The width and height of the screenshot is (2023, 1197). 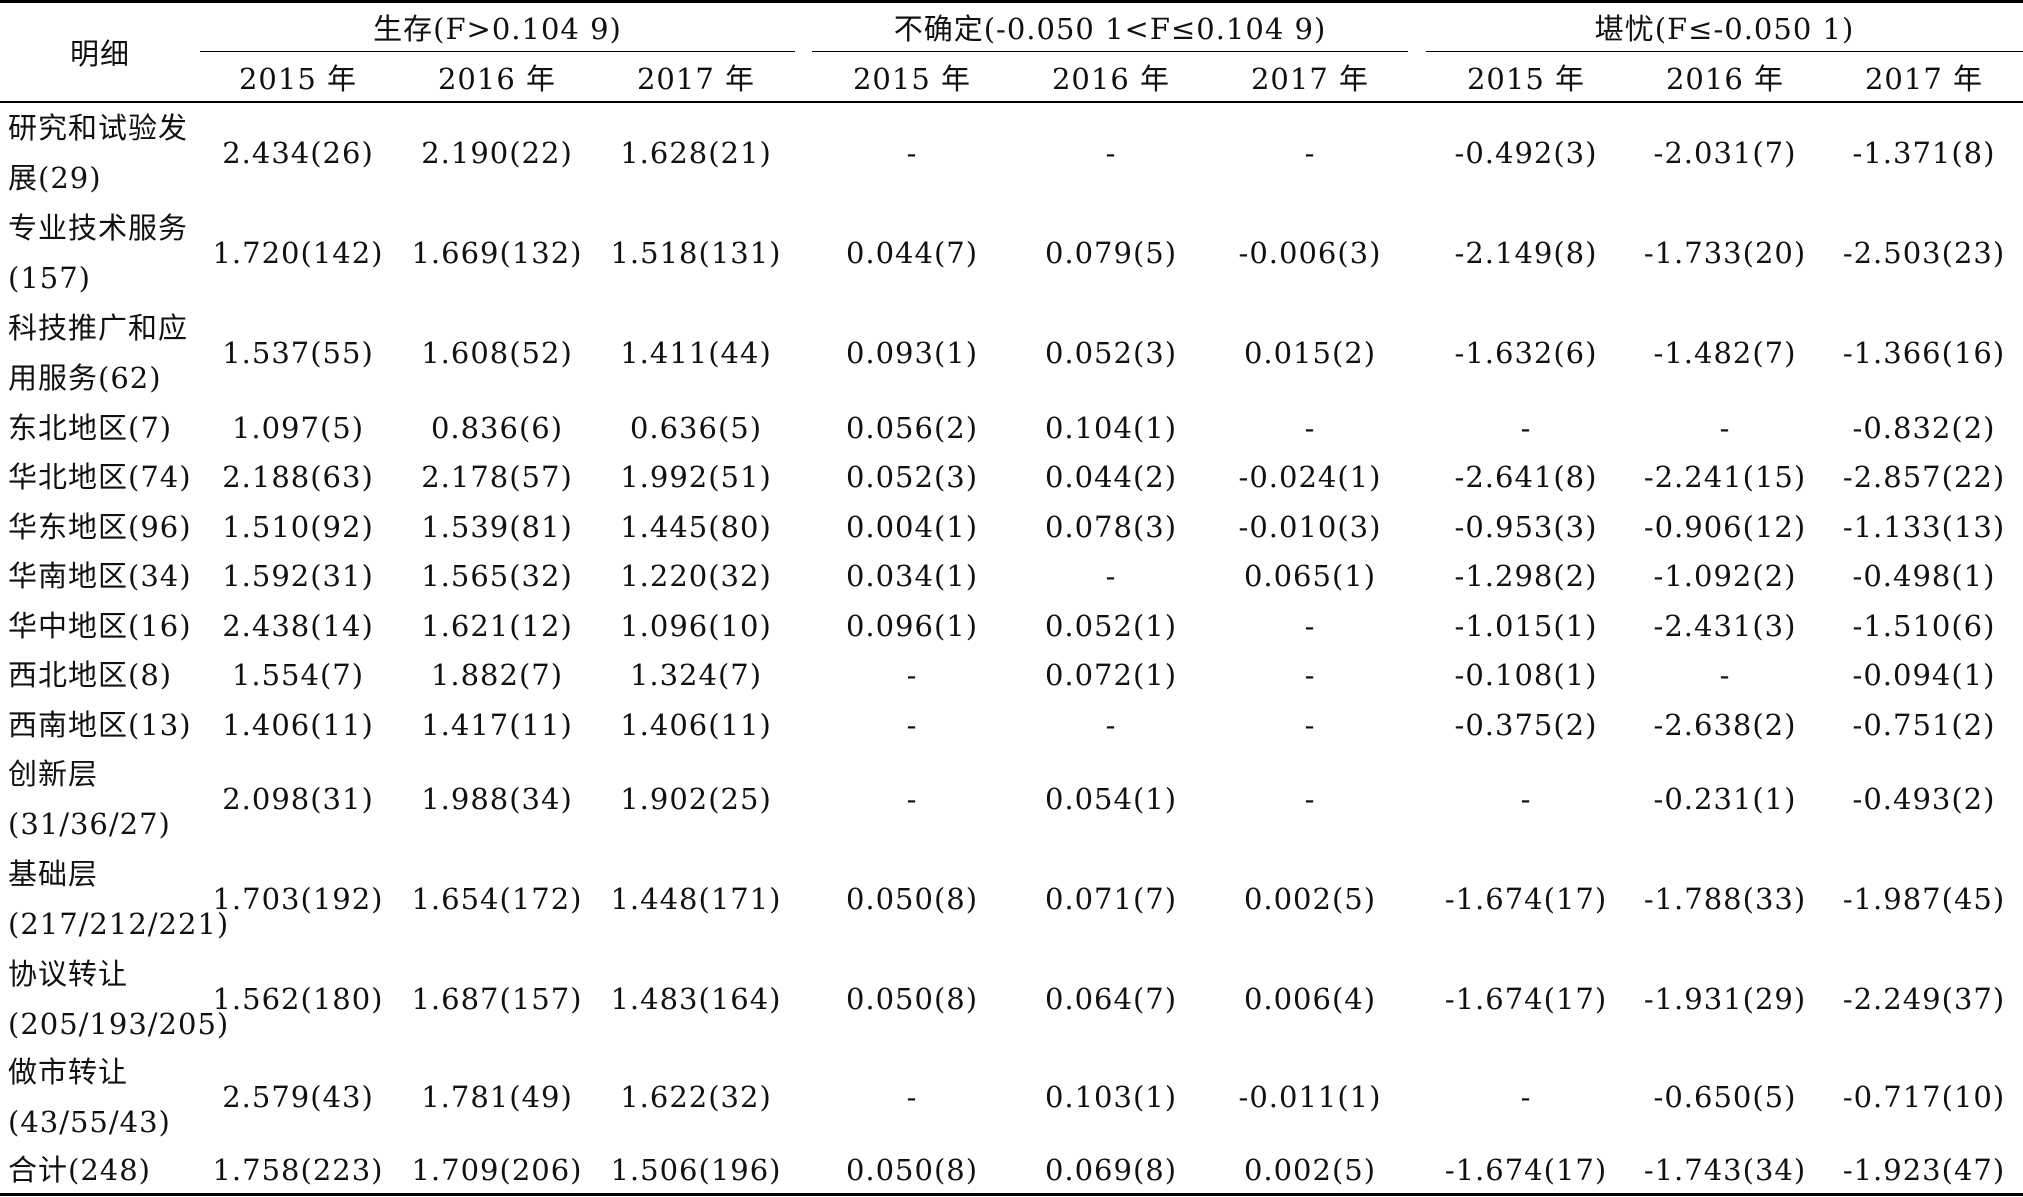 I want to click on table-cell: -0.024(1), so click(x=1310, y=477).